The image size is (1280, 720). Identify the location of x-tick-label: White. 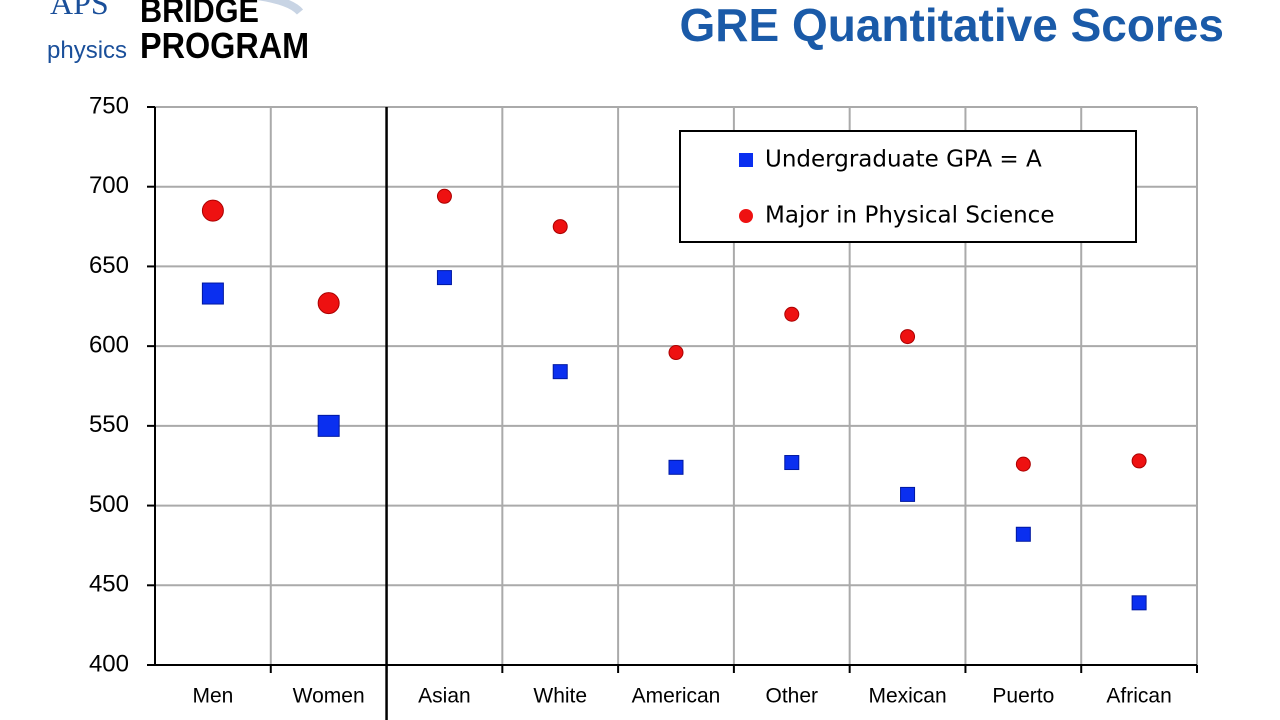
(560, 696).